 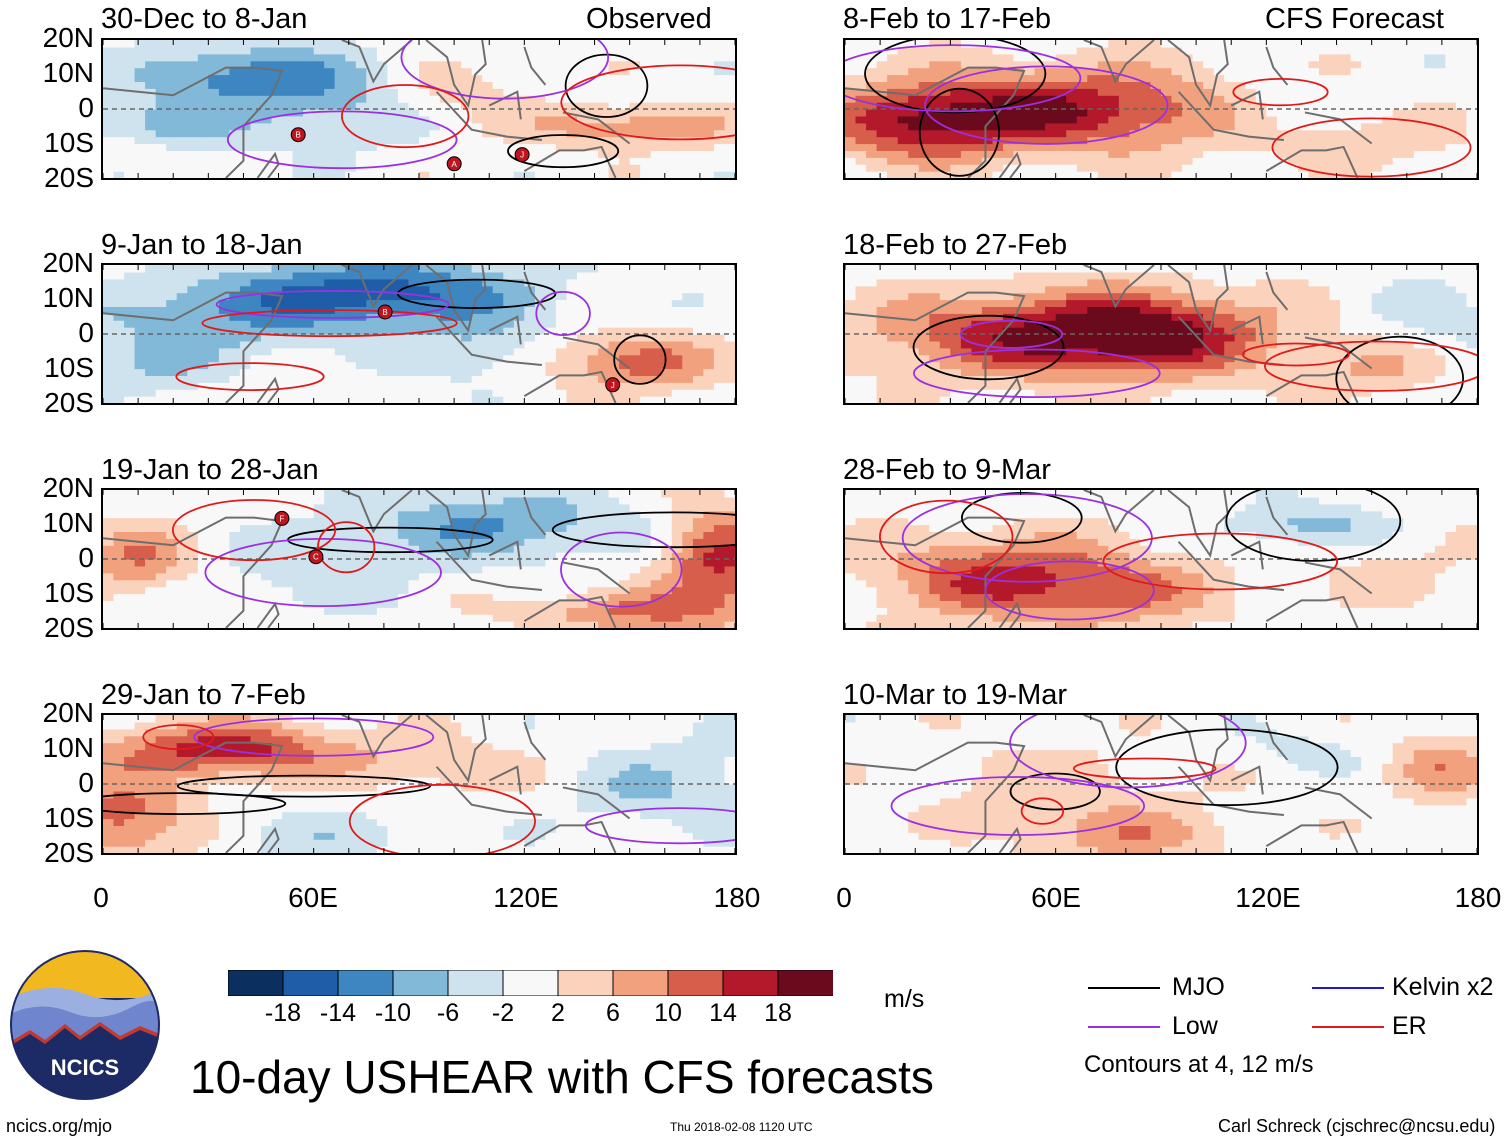 What do you see at coordinates (1357, 1126) in the screenshot?
I see `footer-credit: Carl Schreck (cjschrec@ncsu.edu)` at bounding box center [1357, 1126].